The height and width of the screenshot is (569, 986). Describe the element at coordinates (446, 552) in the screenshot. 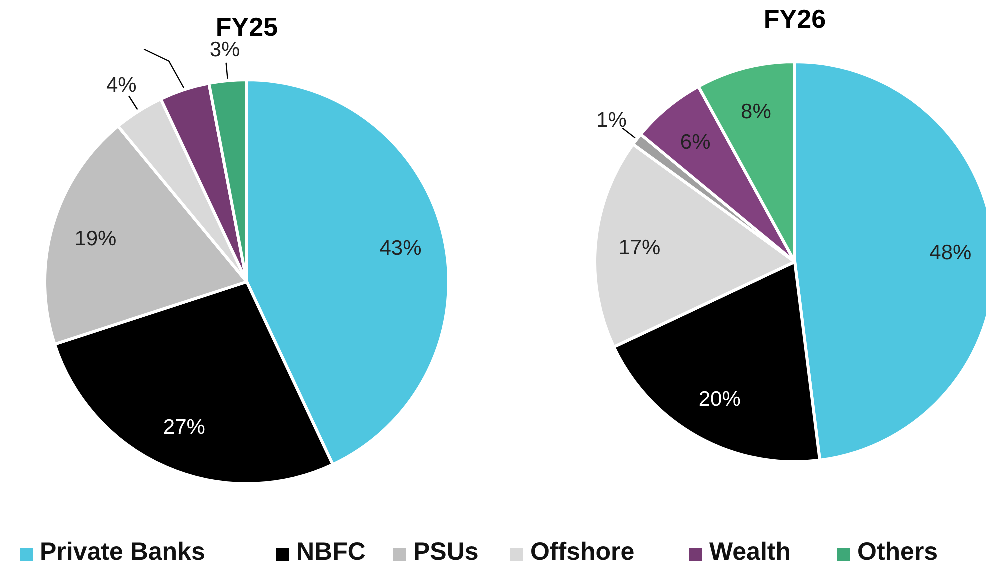

I see `legend-label: PSUs` at that location.